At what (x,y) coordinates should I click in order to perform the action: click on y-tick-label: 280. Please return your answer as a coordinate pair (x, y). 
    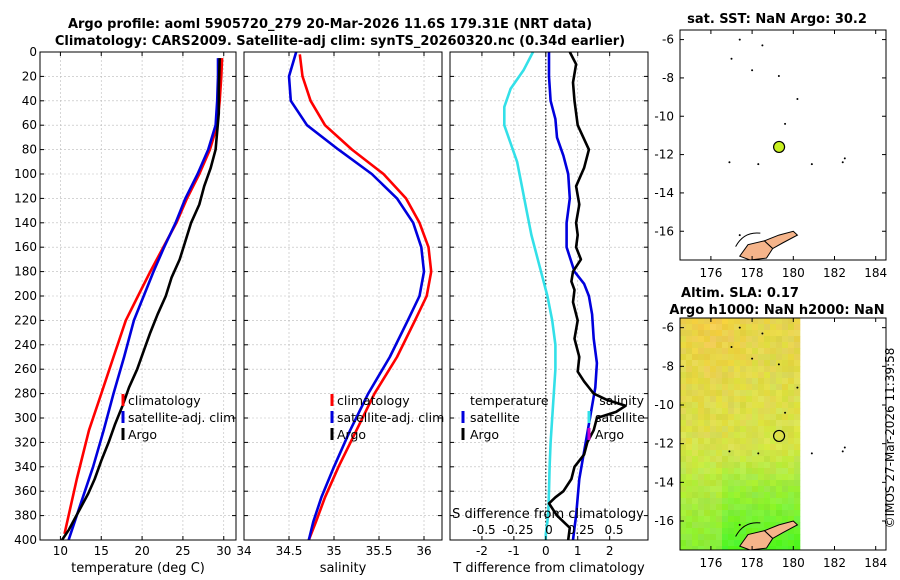
    Looking at the image, I should click on (25, 394).